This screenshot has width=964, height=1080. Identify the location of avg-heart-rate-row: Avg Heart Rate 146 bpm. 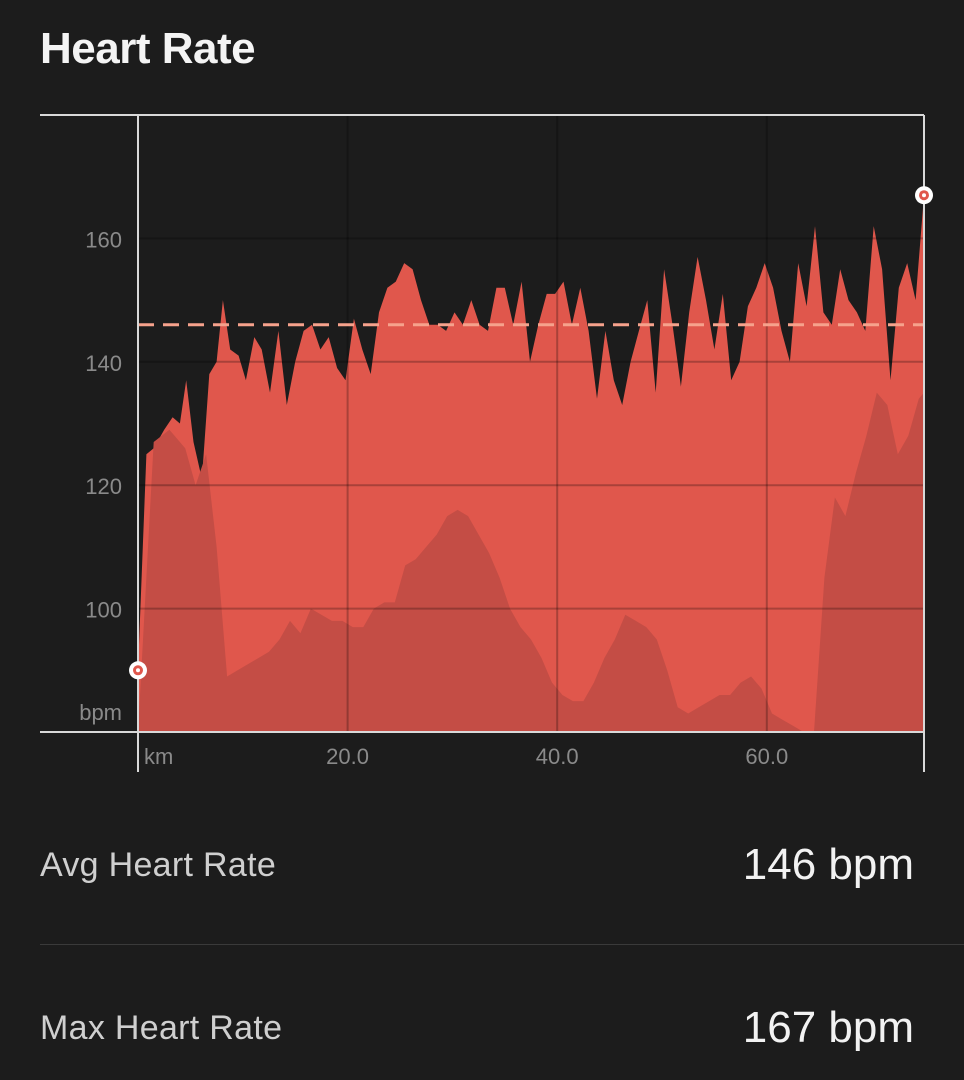
(477, 865).